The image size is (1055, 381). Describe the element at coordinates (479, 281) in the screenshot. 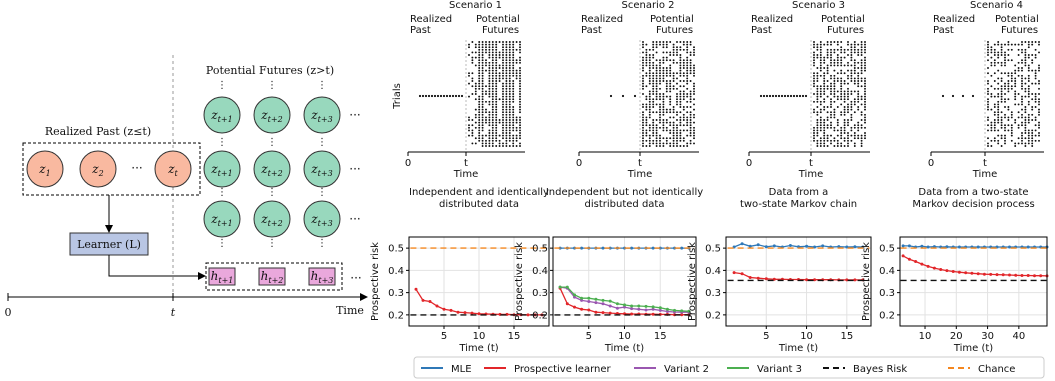

I see `plot-frame` at that location.